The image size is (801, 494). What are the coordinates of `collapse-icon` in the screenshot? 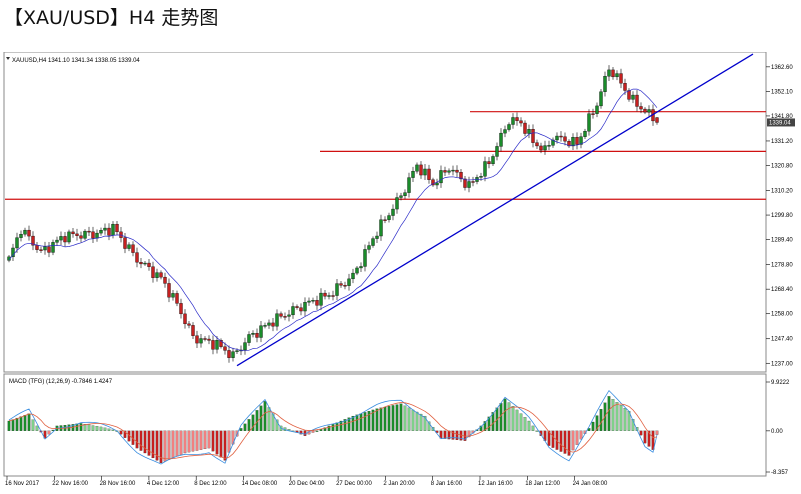 It's located at (8, 58).